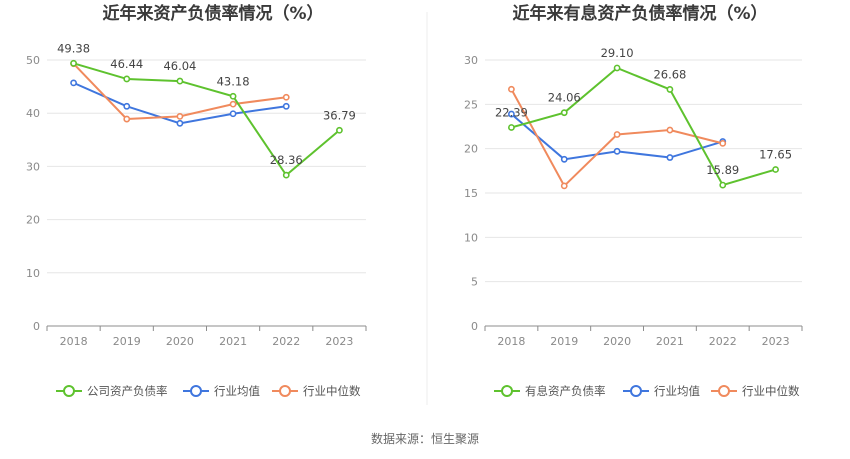 Image resolution: width=850 pixels, height=459 pixels. Describe the element at coordinates (722, 170) in the screenshot. I see `data-label: 15.89` at that location.